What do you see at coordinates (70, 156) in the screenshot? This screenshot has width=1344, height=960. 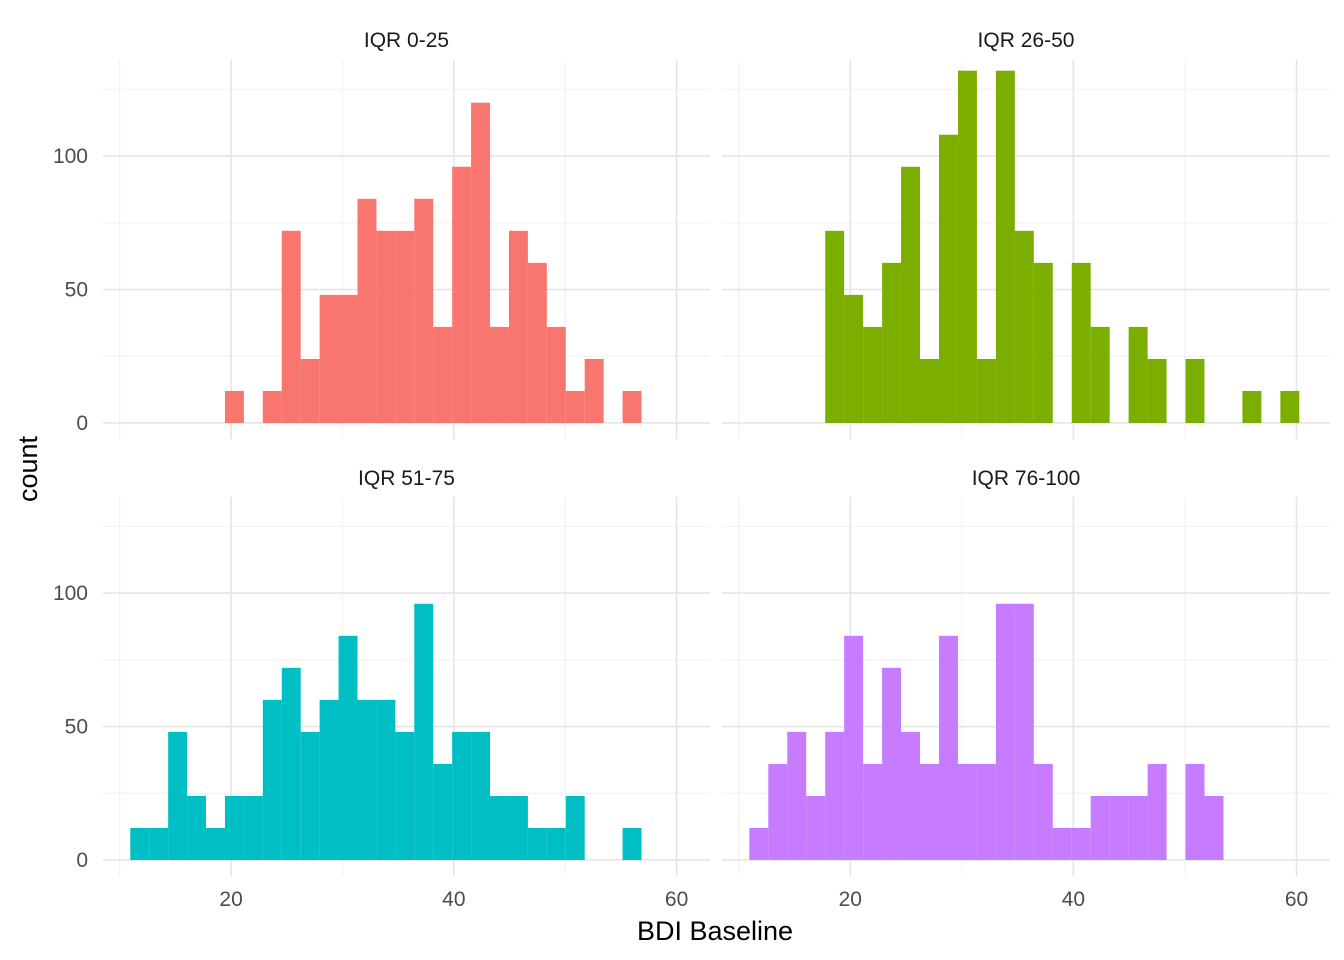 I see `y-tick-label: 100` at bounding box center [70, 156].